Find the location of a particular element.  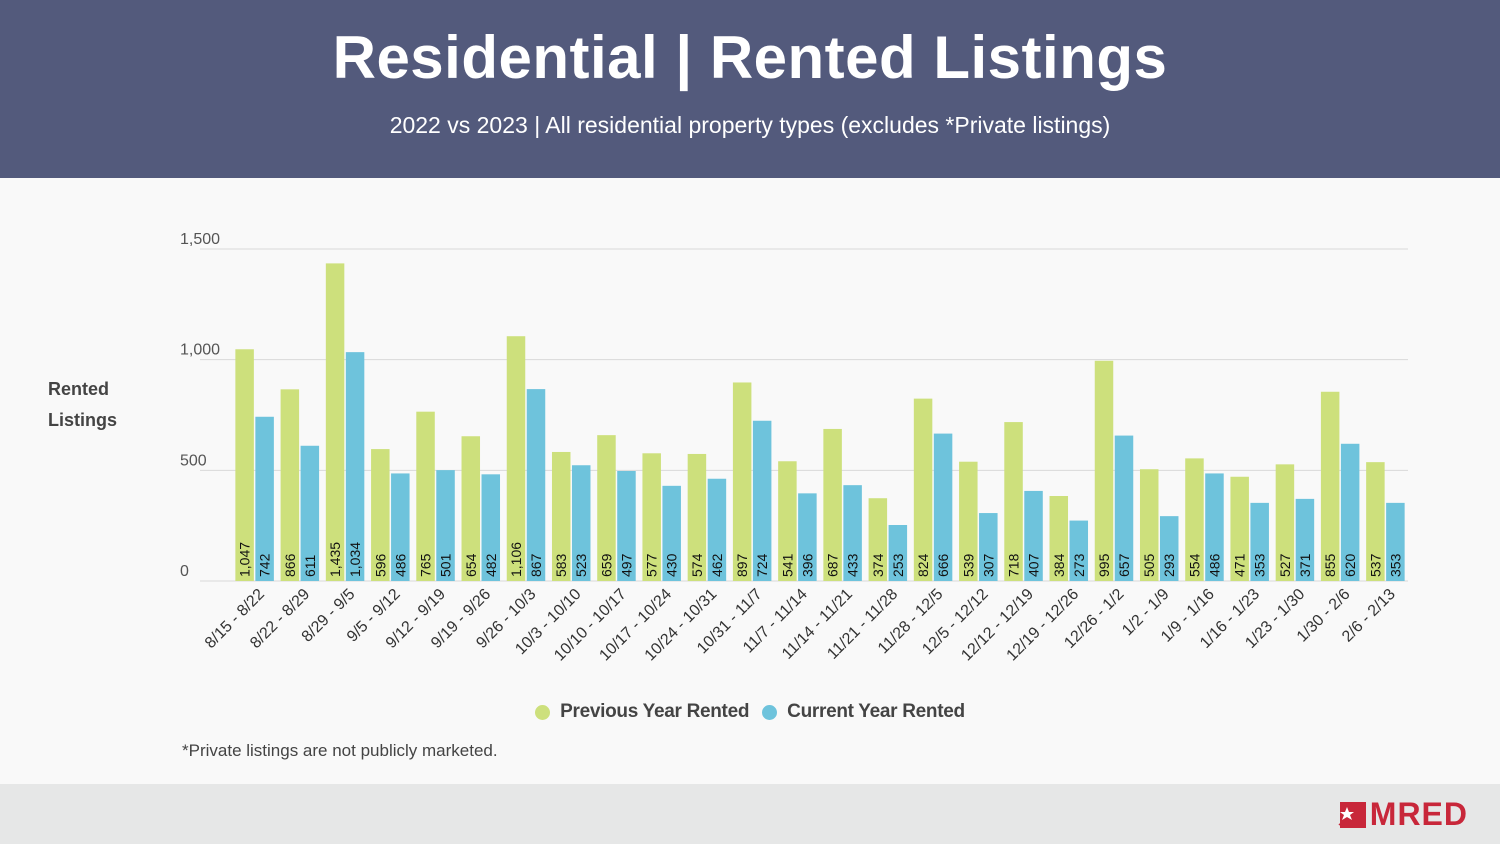

legend-label-current: Current Year Rented is located at coordinates (876, 711).